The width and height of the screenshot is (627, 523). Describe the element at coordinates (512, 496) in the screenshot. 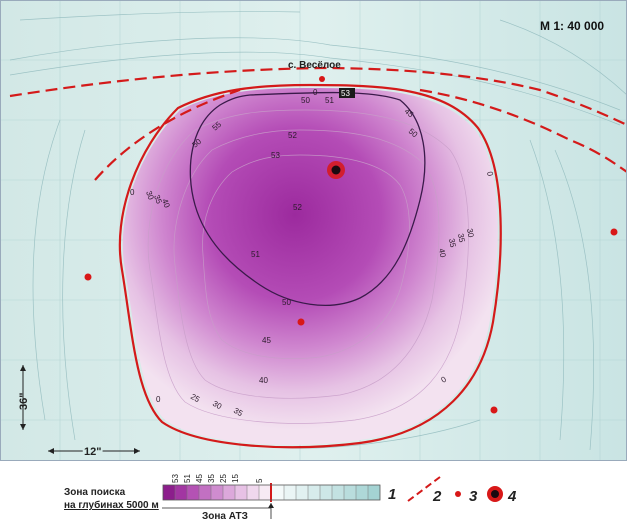

I see `legend-item-4-number: 4` at that location.